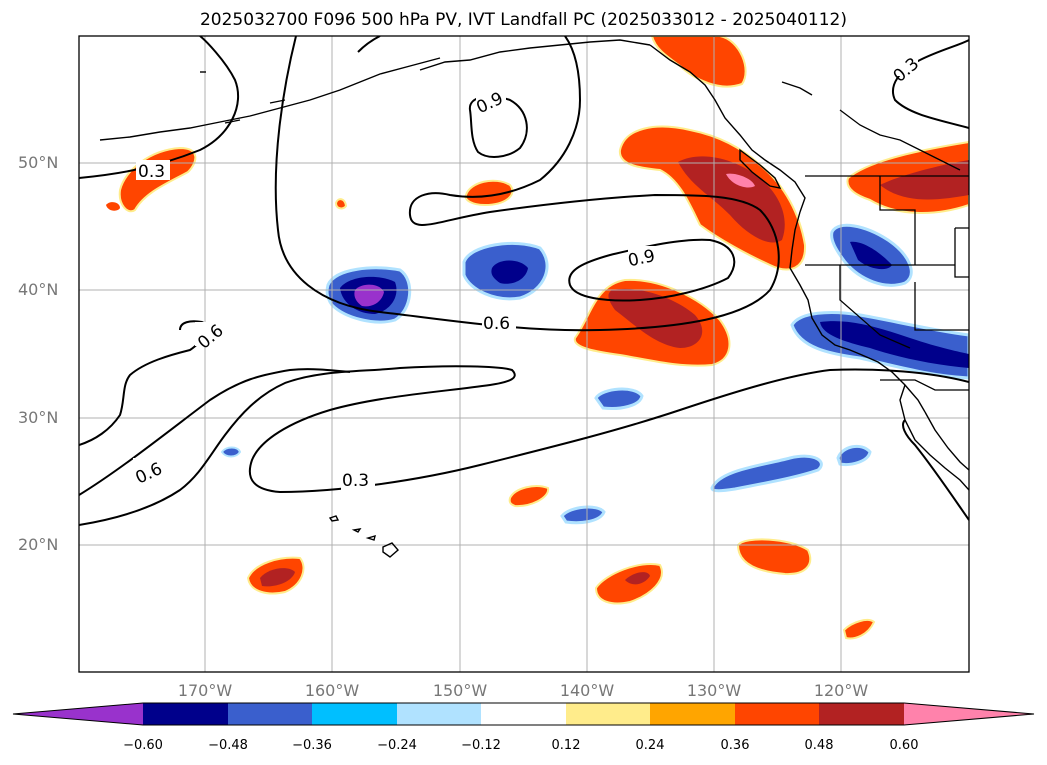  What do you see at coordinates (397, 745) in the screenshot?
I see `colorbar-tick-label: −0.24` at bounding box center [397, 745].